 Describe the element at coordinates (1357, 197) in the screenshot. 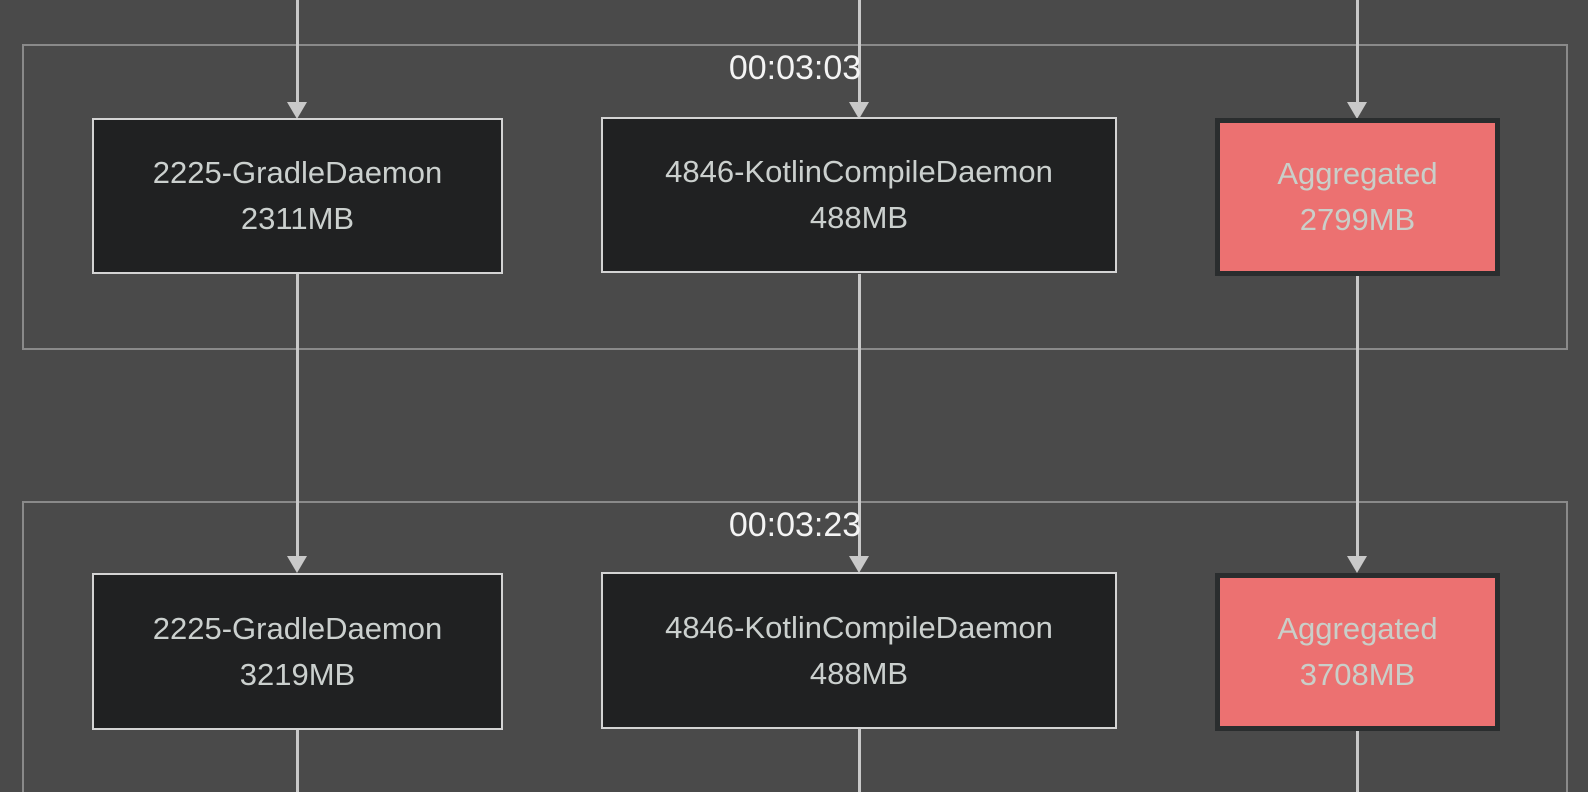

I see `aggregated-node: Aggregated 2799MB` at that location.